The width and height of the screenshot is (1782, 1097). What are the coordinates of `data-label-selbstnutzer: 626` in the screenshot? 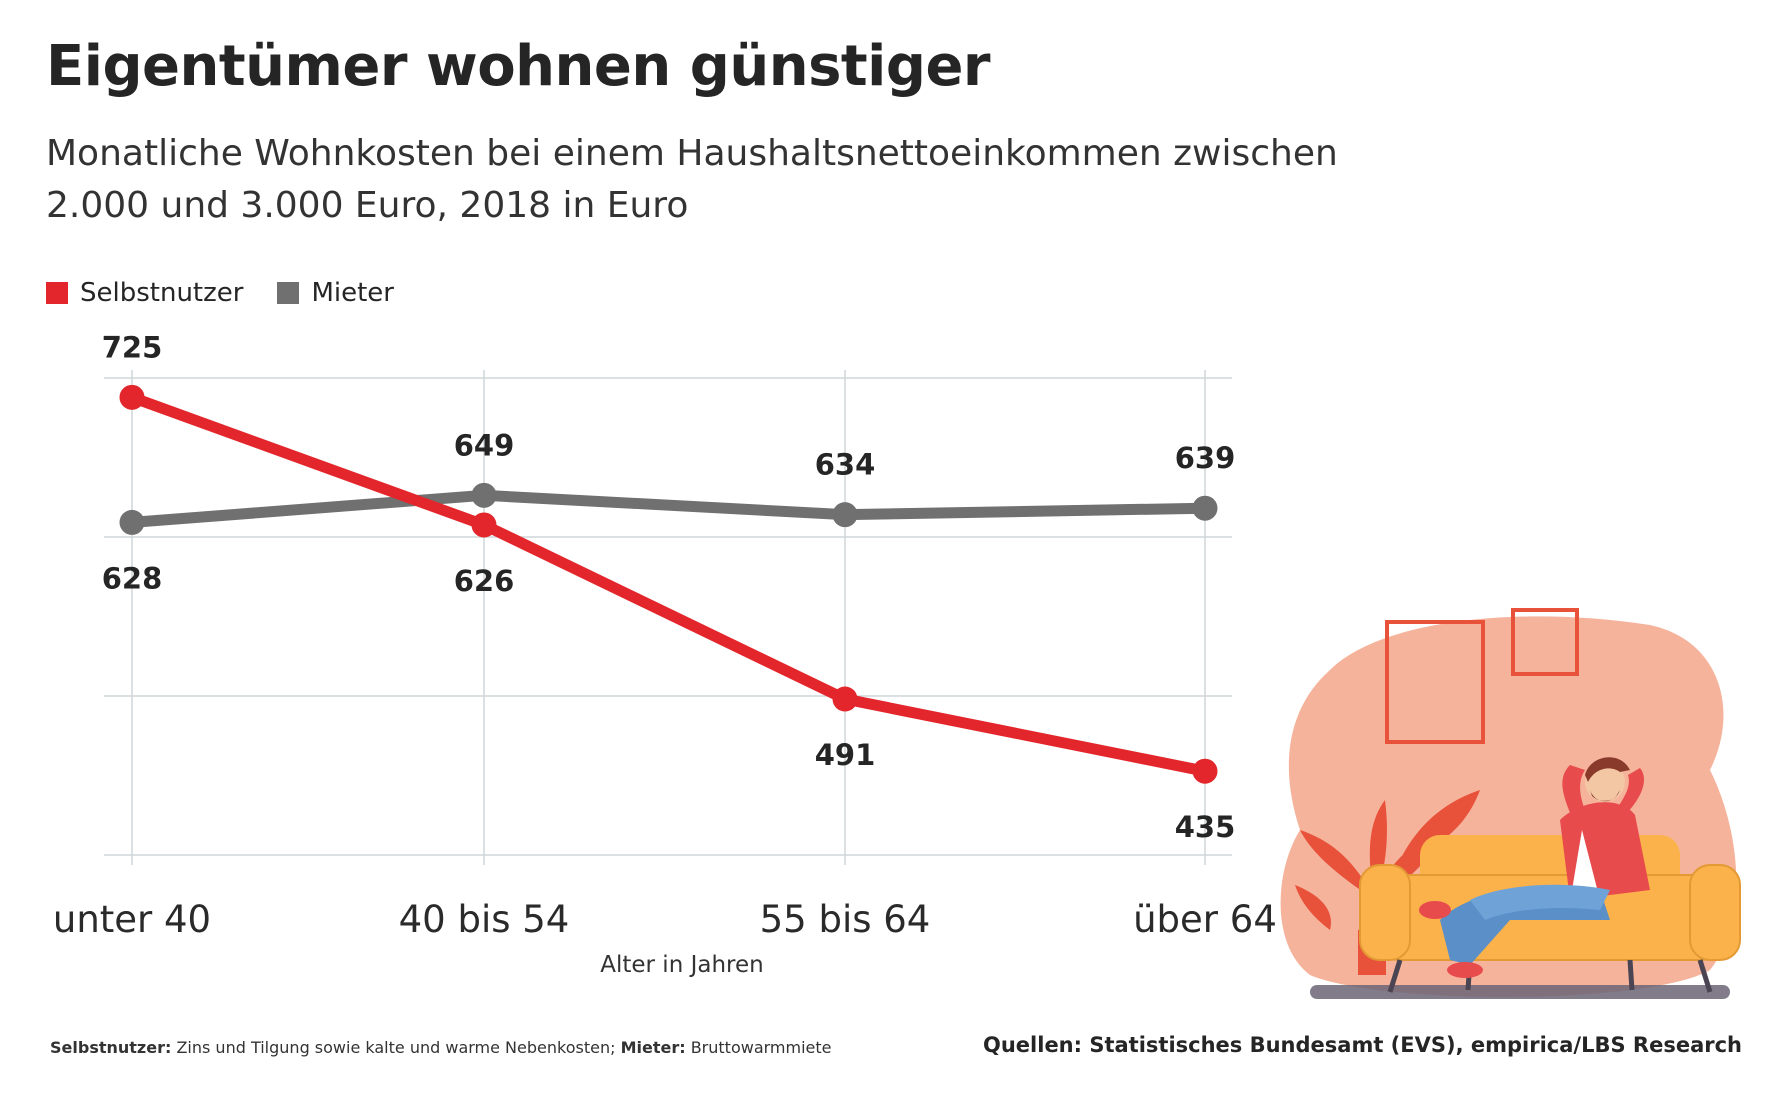 It's located at (484, 581).